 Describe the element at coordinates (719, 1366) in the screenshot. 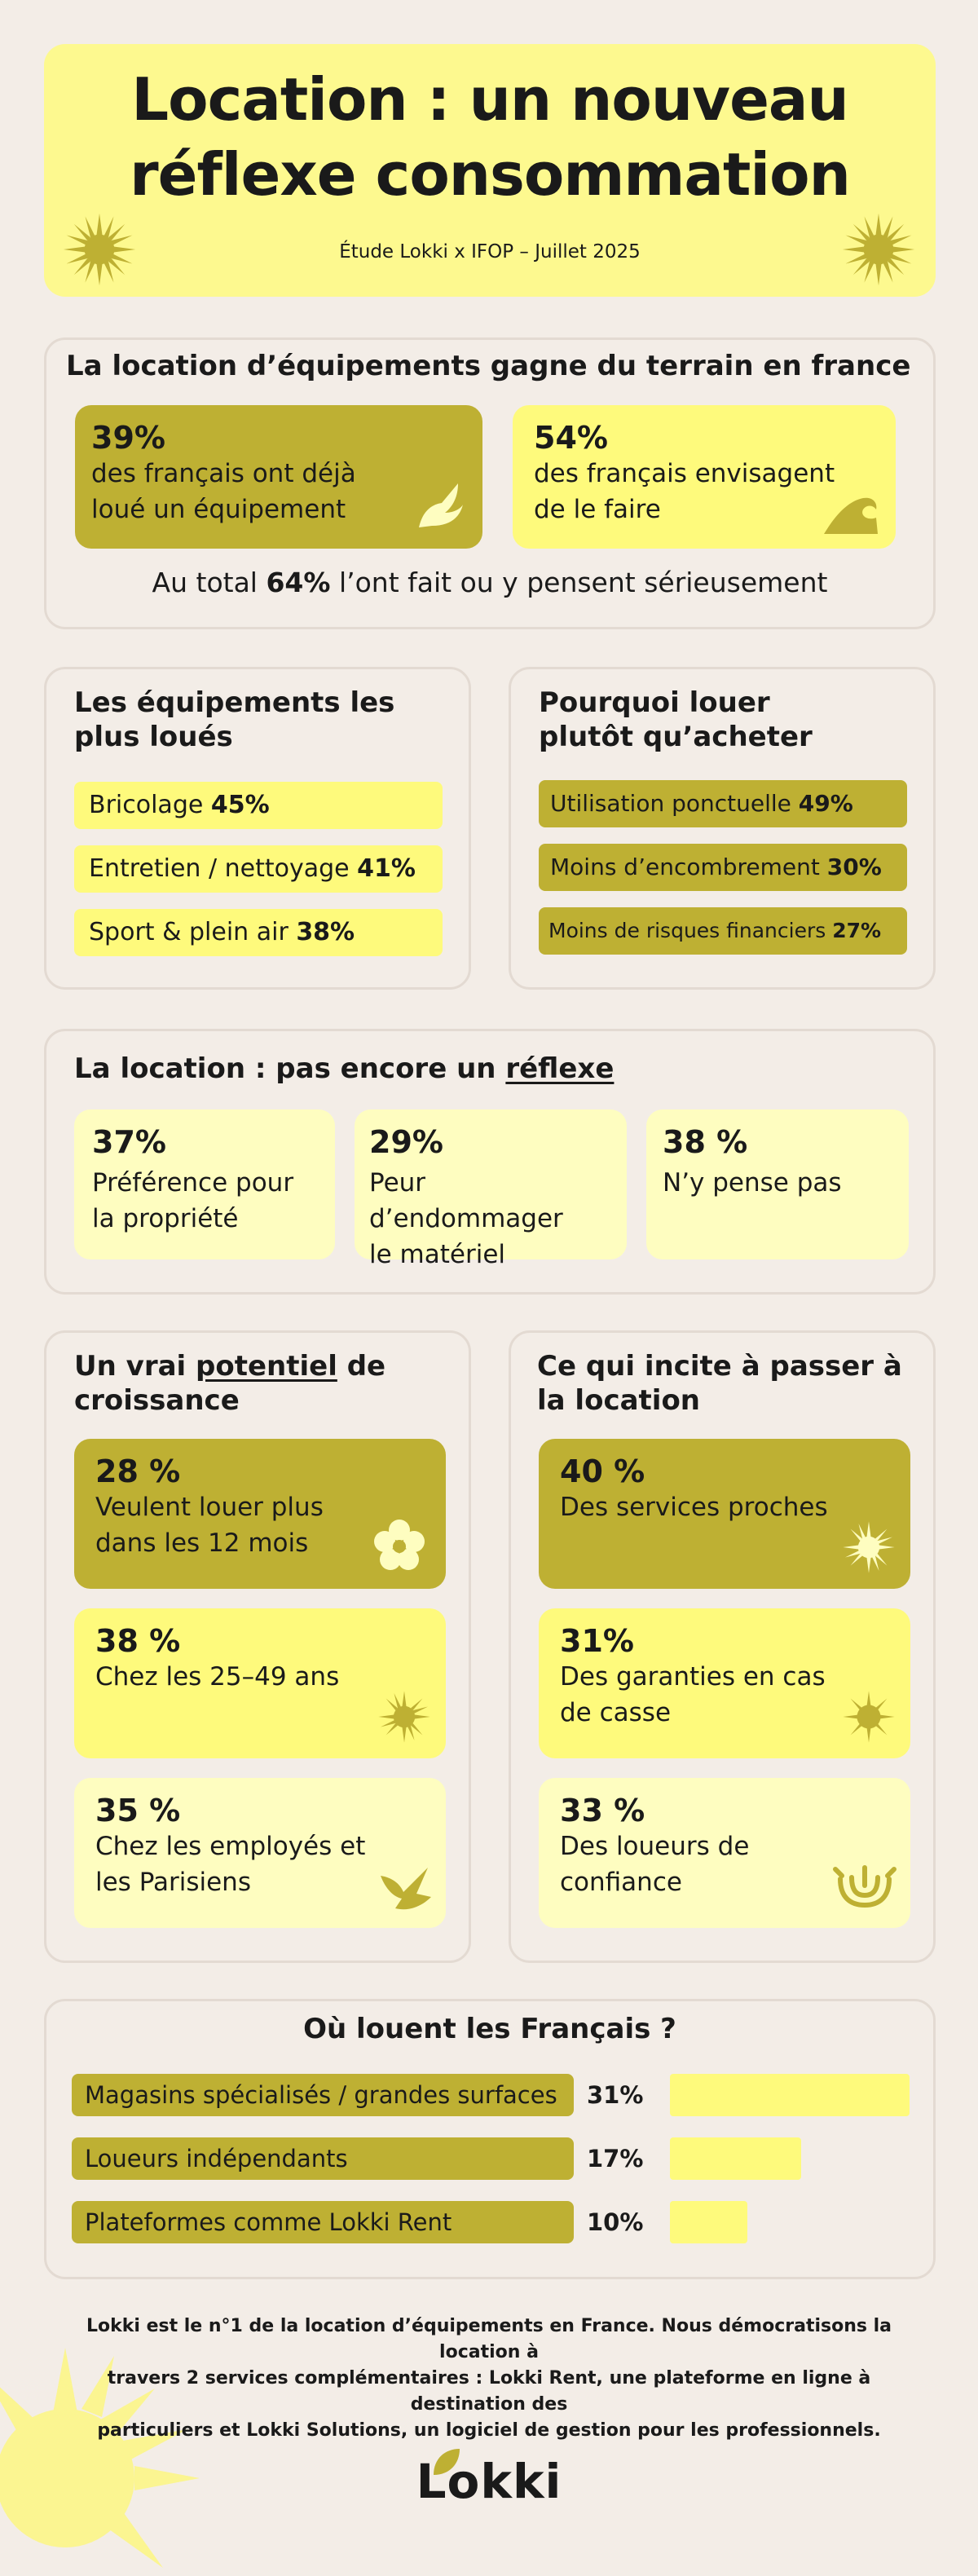

I see `title-line: Ce qui incite à passer à` at that location.